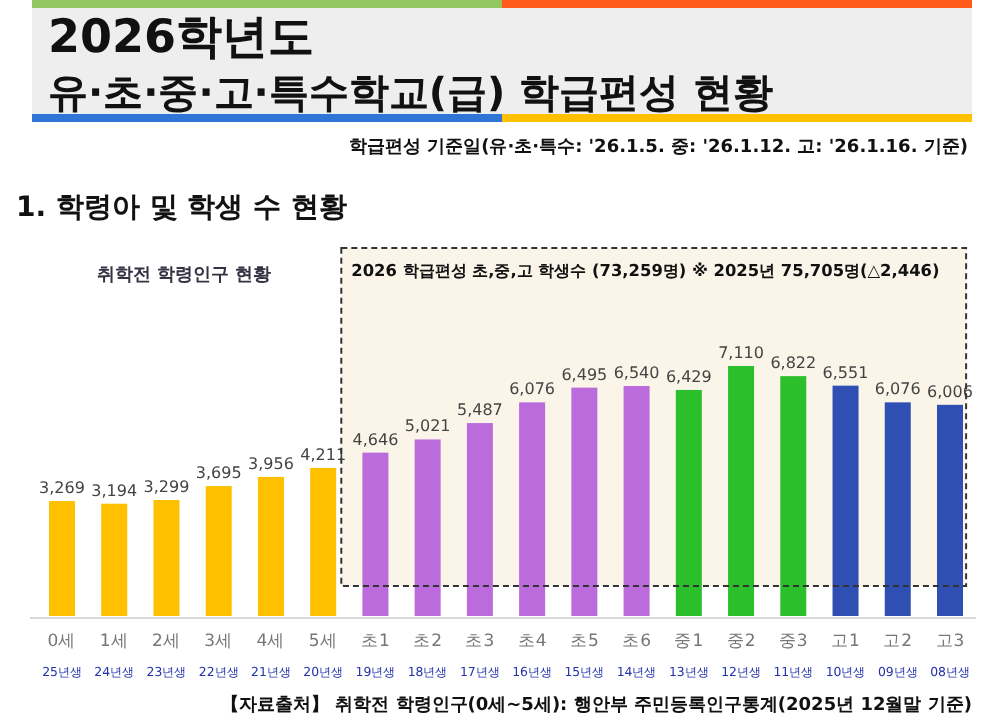 The height and width of the screenshot is (726, 1000). What do you see at coordinates (479, 410) in the screenshot?
I see `data-label: 5,487` at bounding box center [479, 410].